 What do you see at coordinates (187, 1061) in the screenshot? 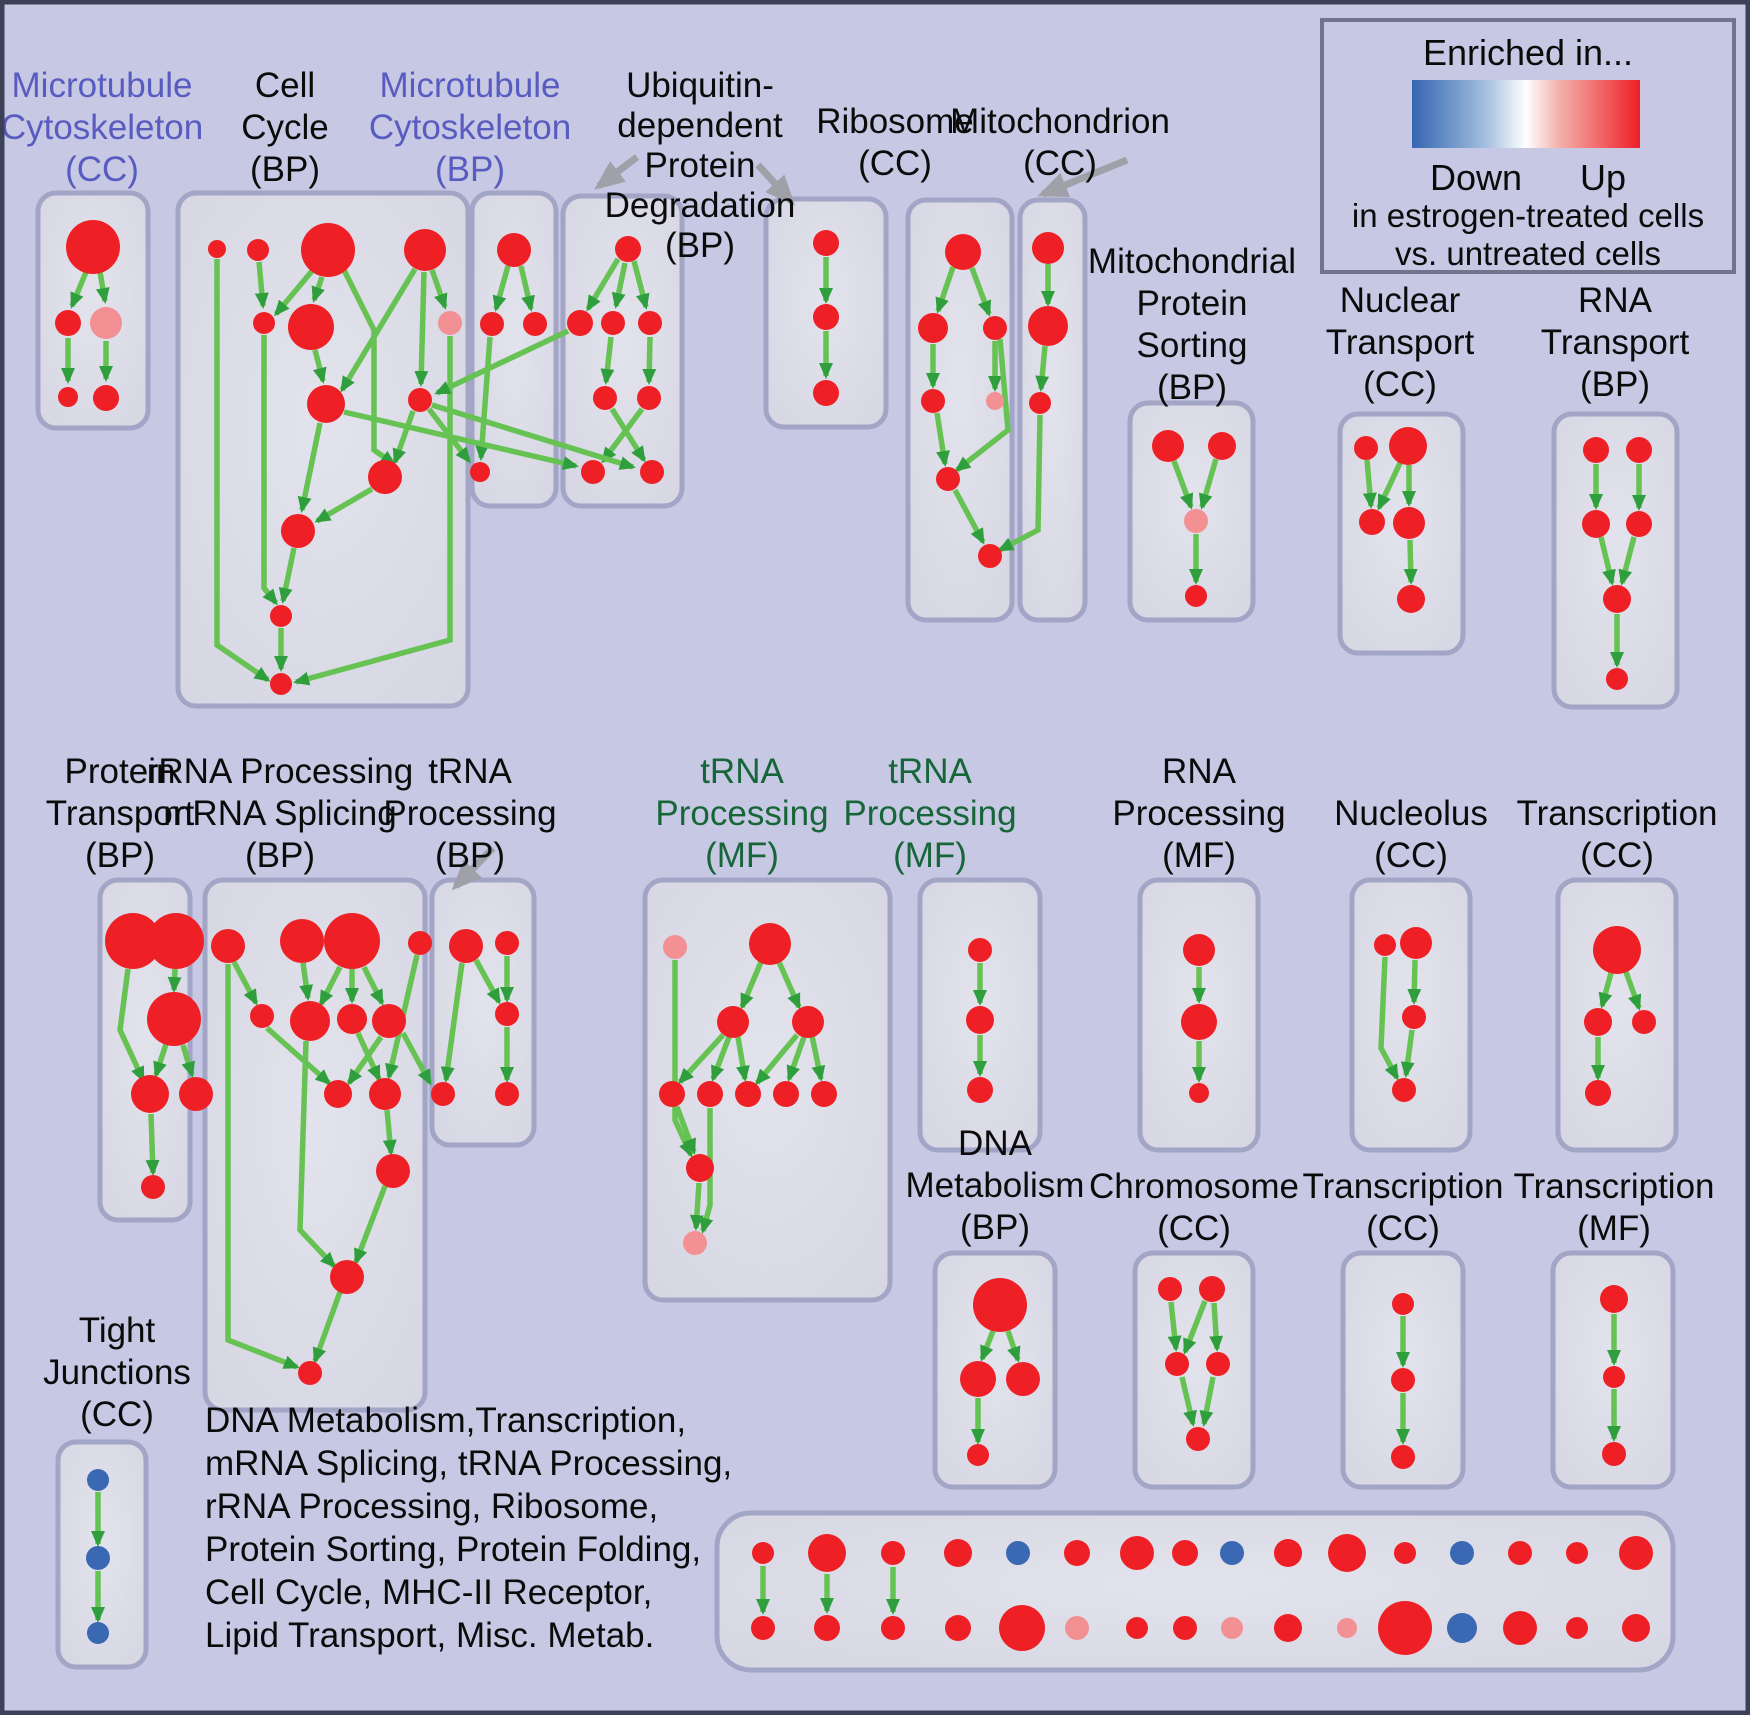
I see `edge-protein-transport` at bounding box center [187, 1061].